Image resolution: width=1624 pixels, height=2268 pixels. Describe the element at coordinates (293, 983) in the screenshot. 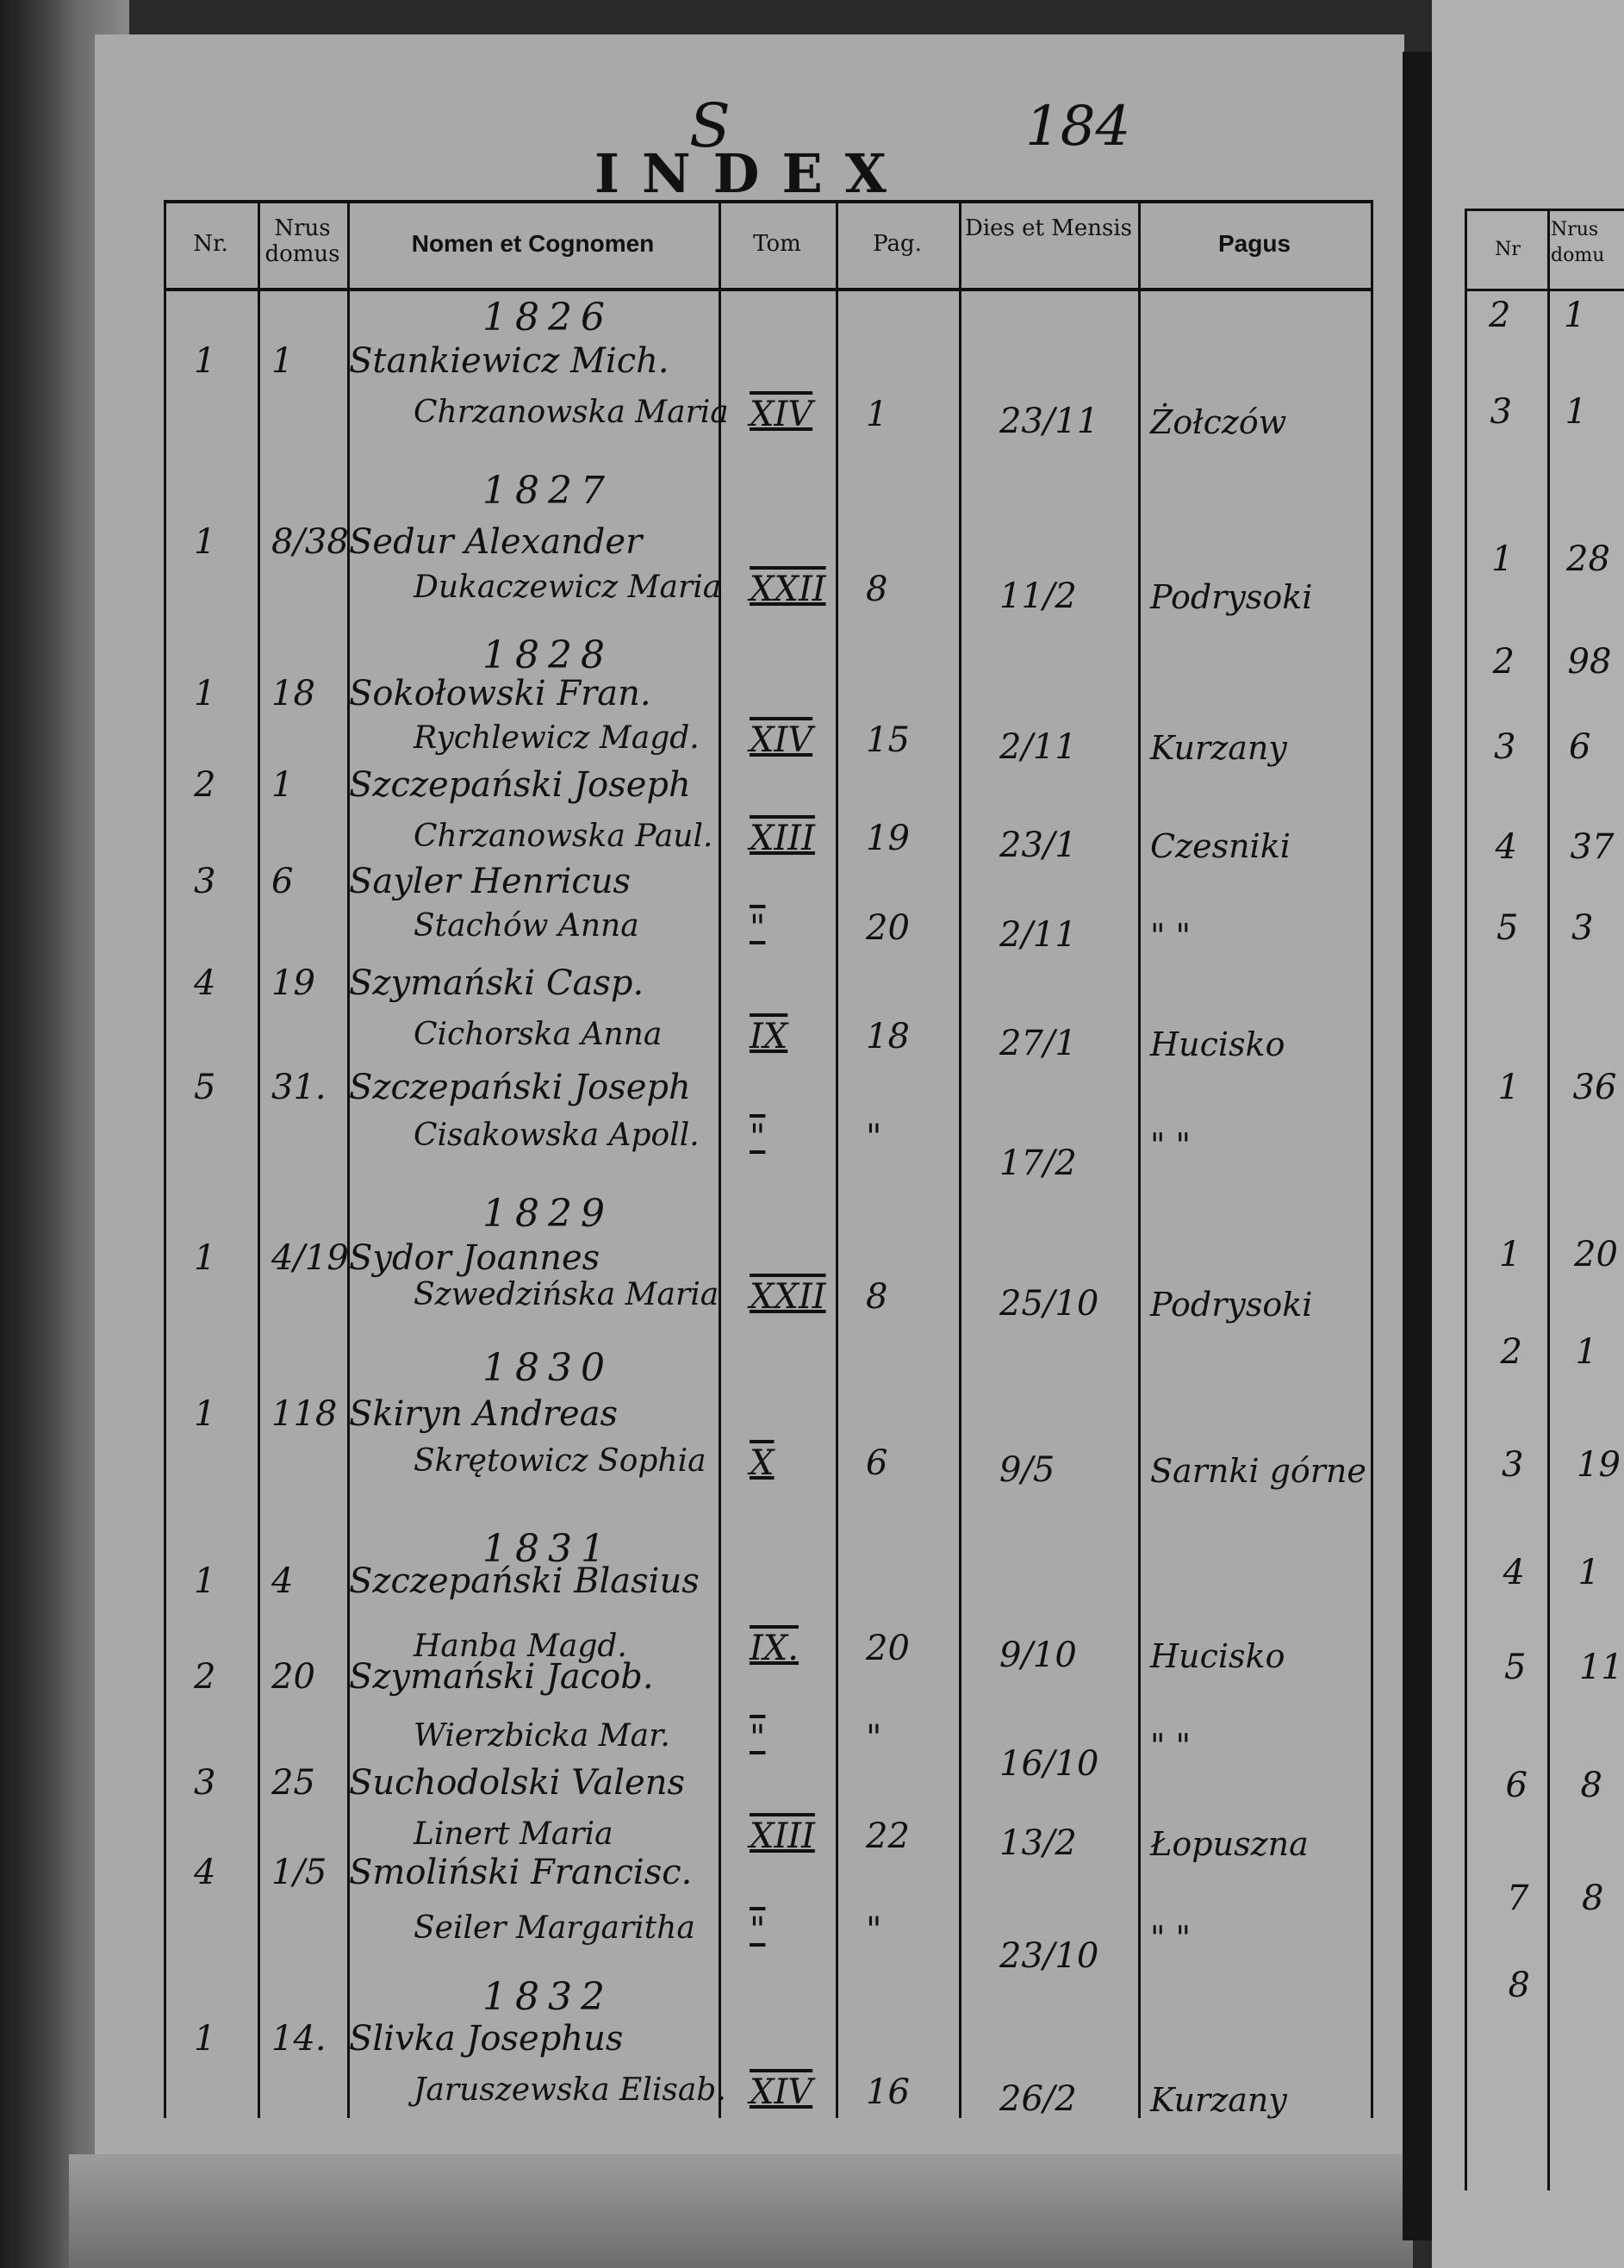

I see `cell-nrus-domus: 19` at that location.